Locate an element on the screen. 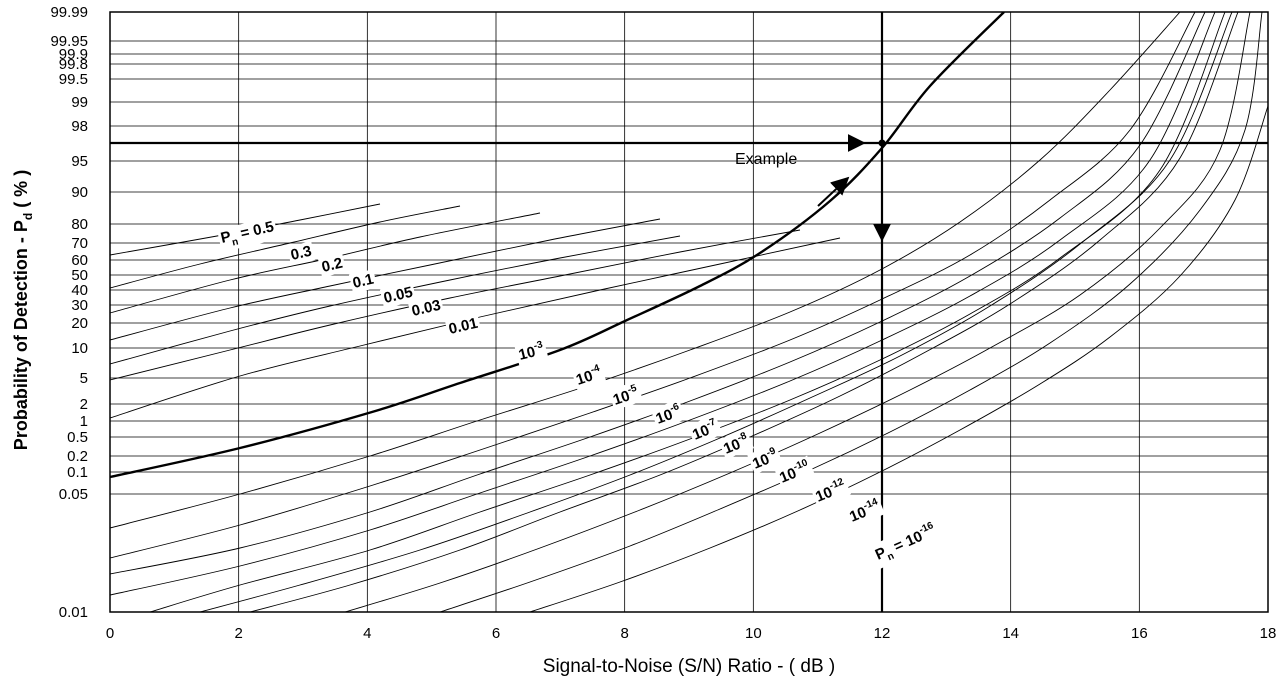 This screenshot has height=683, width=1279. y-tick-label: 99.8 is located at coordinates (73, 64).